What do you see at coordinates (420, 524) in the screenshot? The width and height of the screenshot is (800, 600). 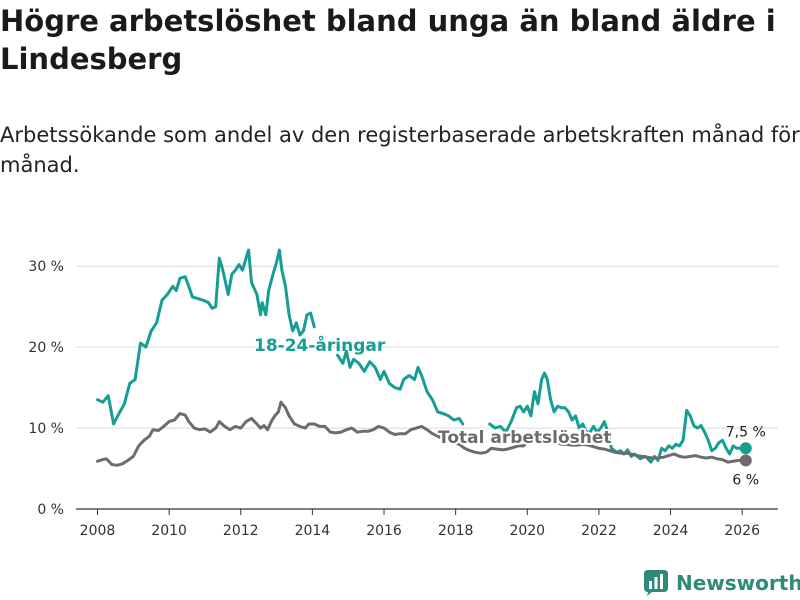 I see `x-axis: 2008 2010 2012 2014 2016 2018 2020 2022 2024 2026` at bounding box center [420, 524].